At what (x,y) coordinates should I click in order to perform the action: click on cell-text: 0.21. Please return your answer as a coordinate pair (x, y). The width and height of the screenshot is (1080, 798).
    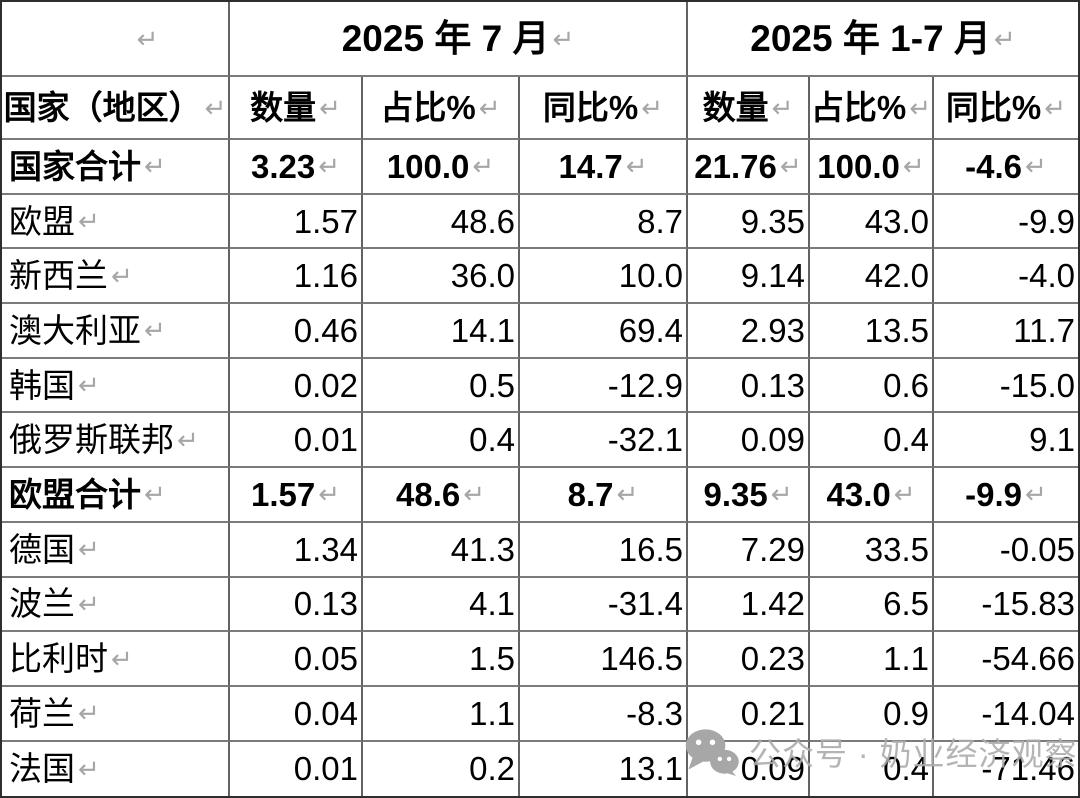
    Looking at the image, I should click on (772, 713).